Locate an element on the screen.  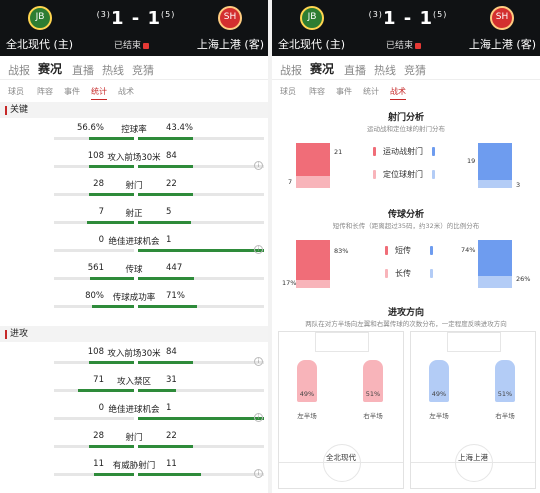
home-short-pass-block is located at coordinates (313, 260).